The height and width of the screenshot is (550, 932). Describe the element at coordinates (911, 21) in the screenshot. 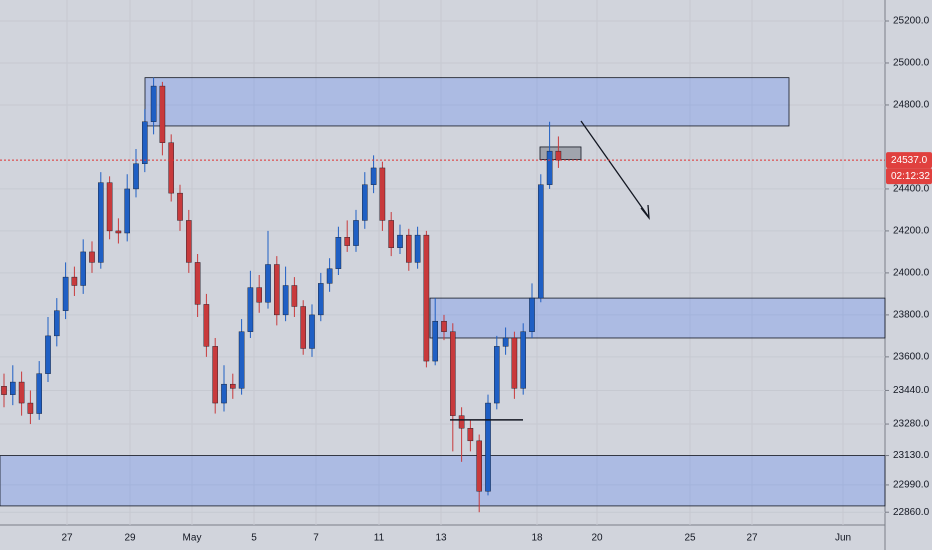

I see `y-tick-label: 25200.0` at that location.